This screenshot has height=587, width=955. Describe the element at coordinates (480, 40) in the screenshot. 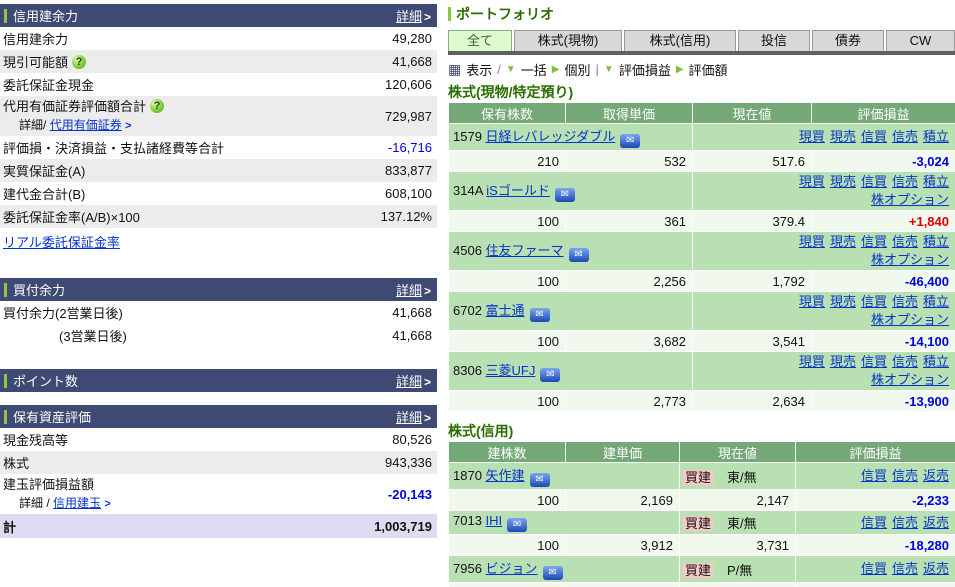

I see `tab-all: 全て` at that location.